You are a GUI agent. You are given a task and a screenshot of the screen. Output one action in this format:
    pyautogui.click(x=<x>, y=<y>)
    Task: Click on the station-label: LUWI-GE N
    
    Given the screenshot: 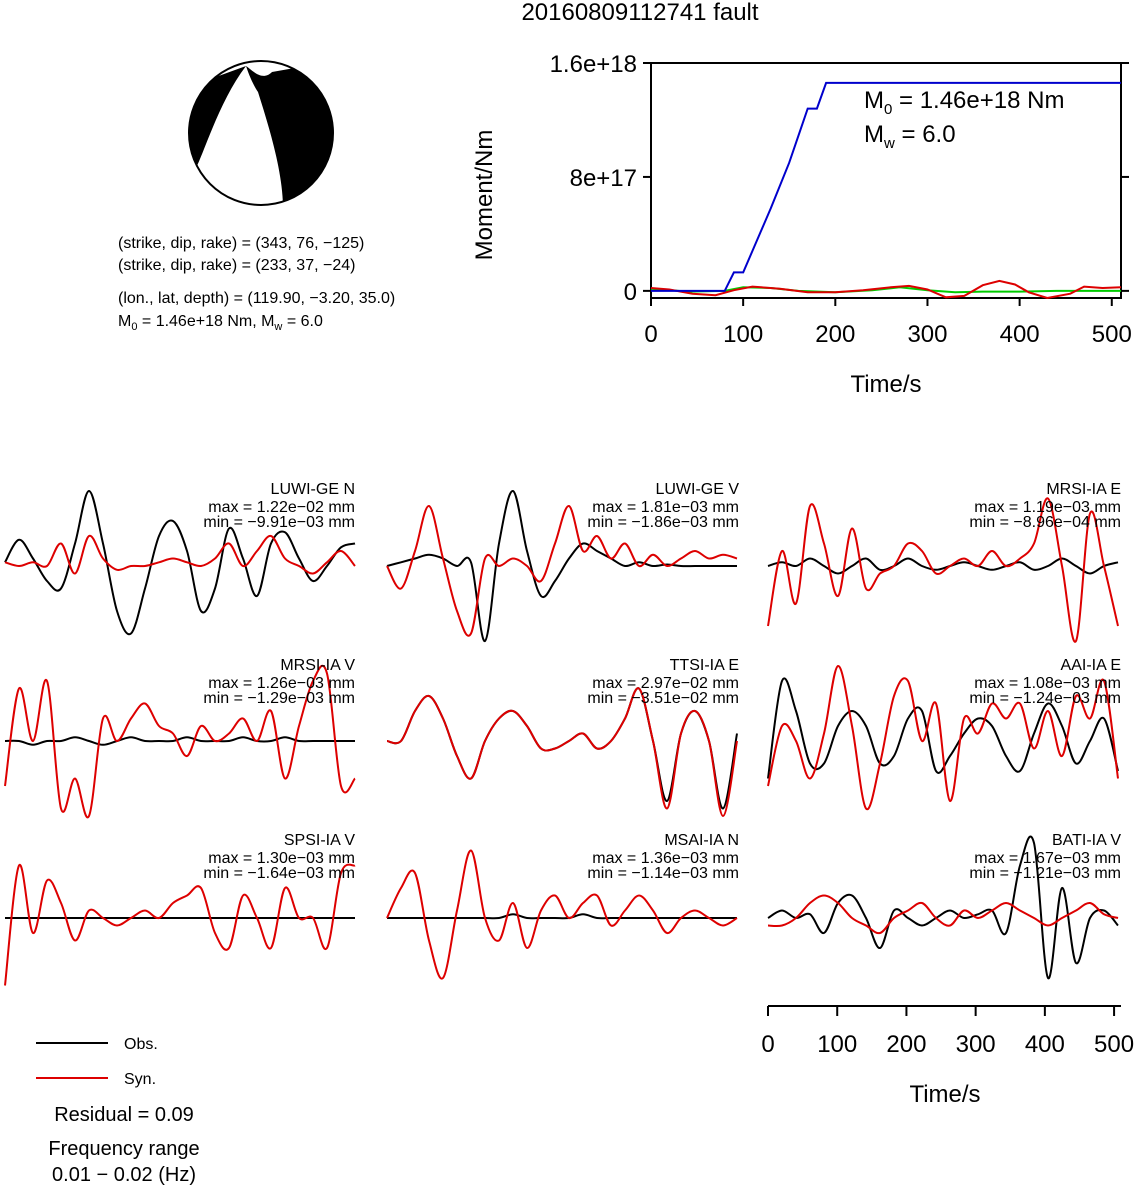 What is the action you would take?
    pyautogui.click(x=313, y=489)
    